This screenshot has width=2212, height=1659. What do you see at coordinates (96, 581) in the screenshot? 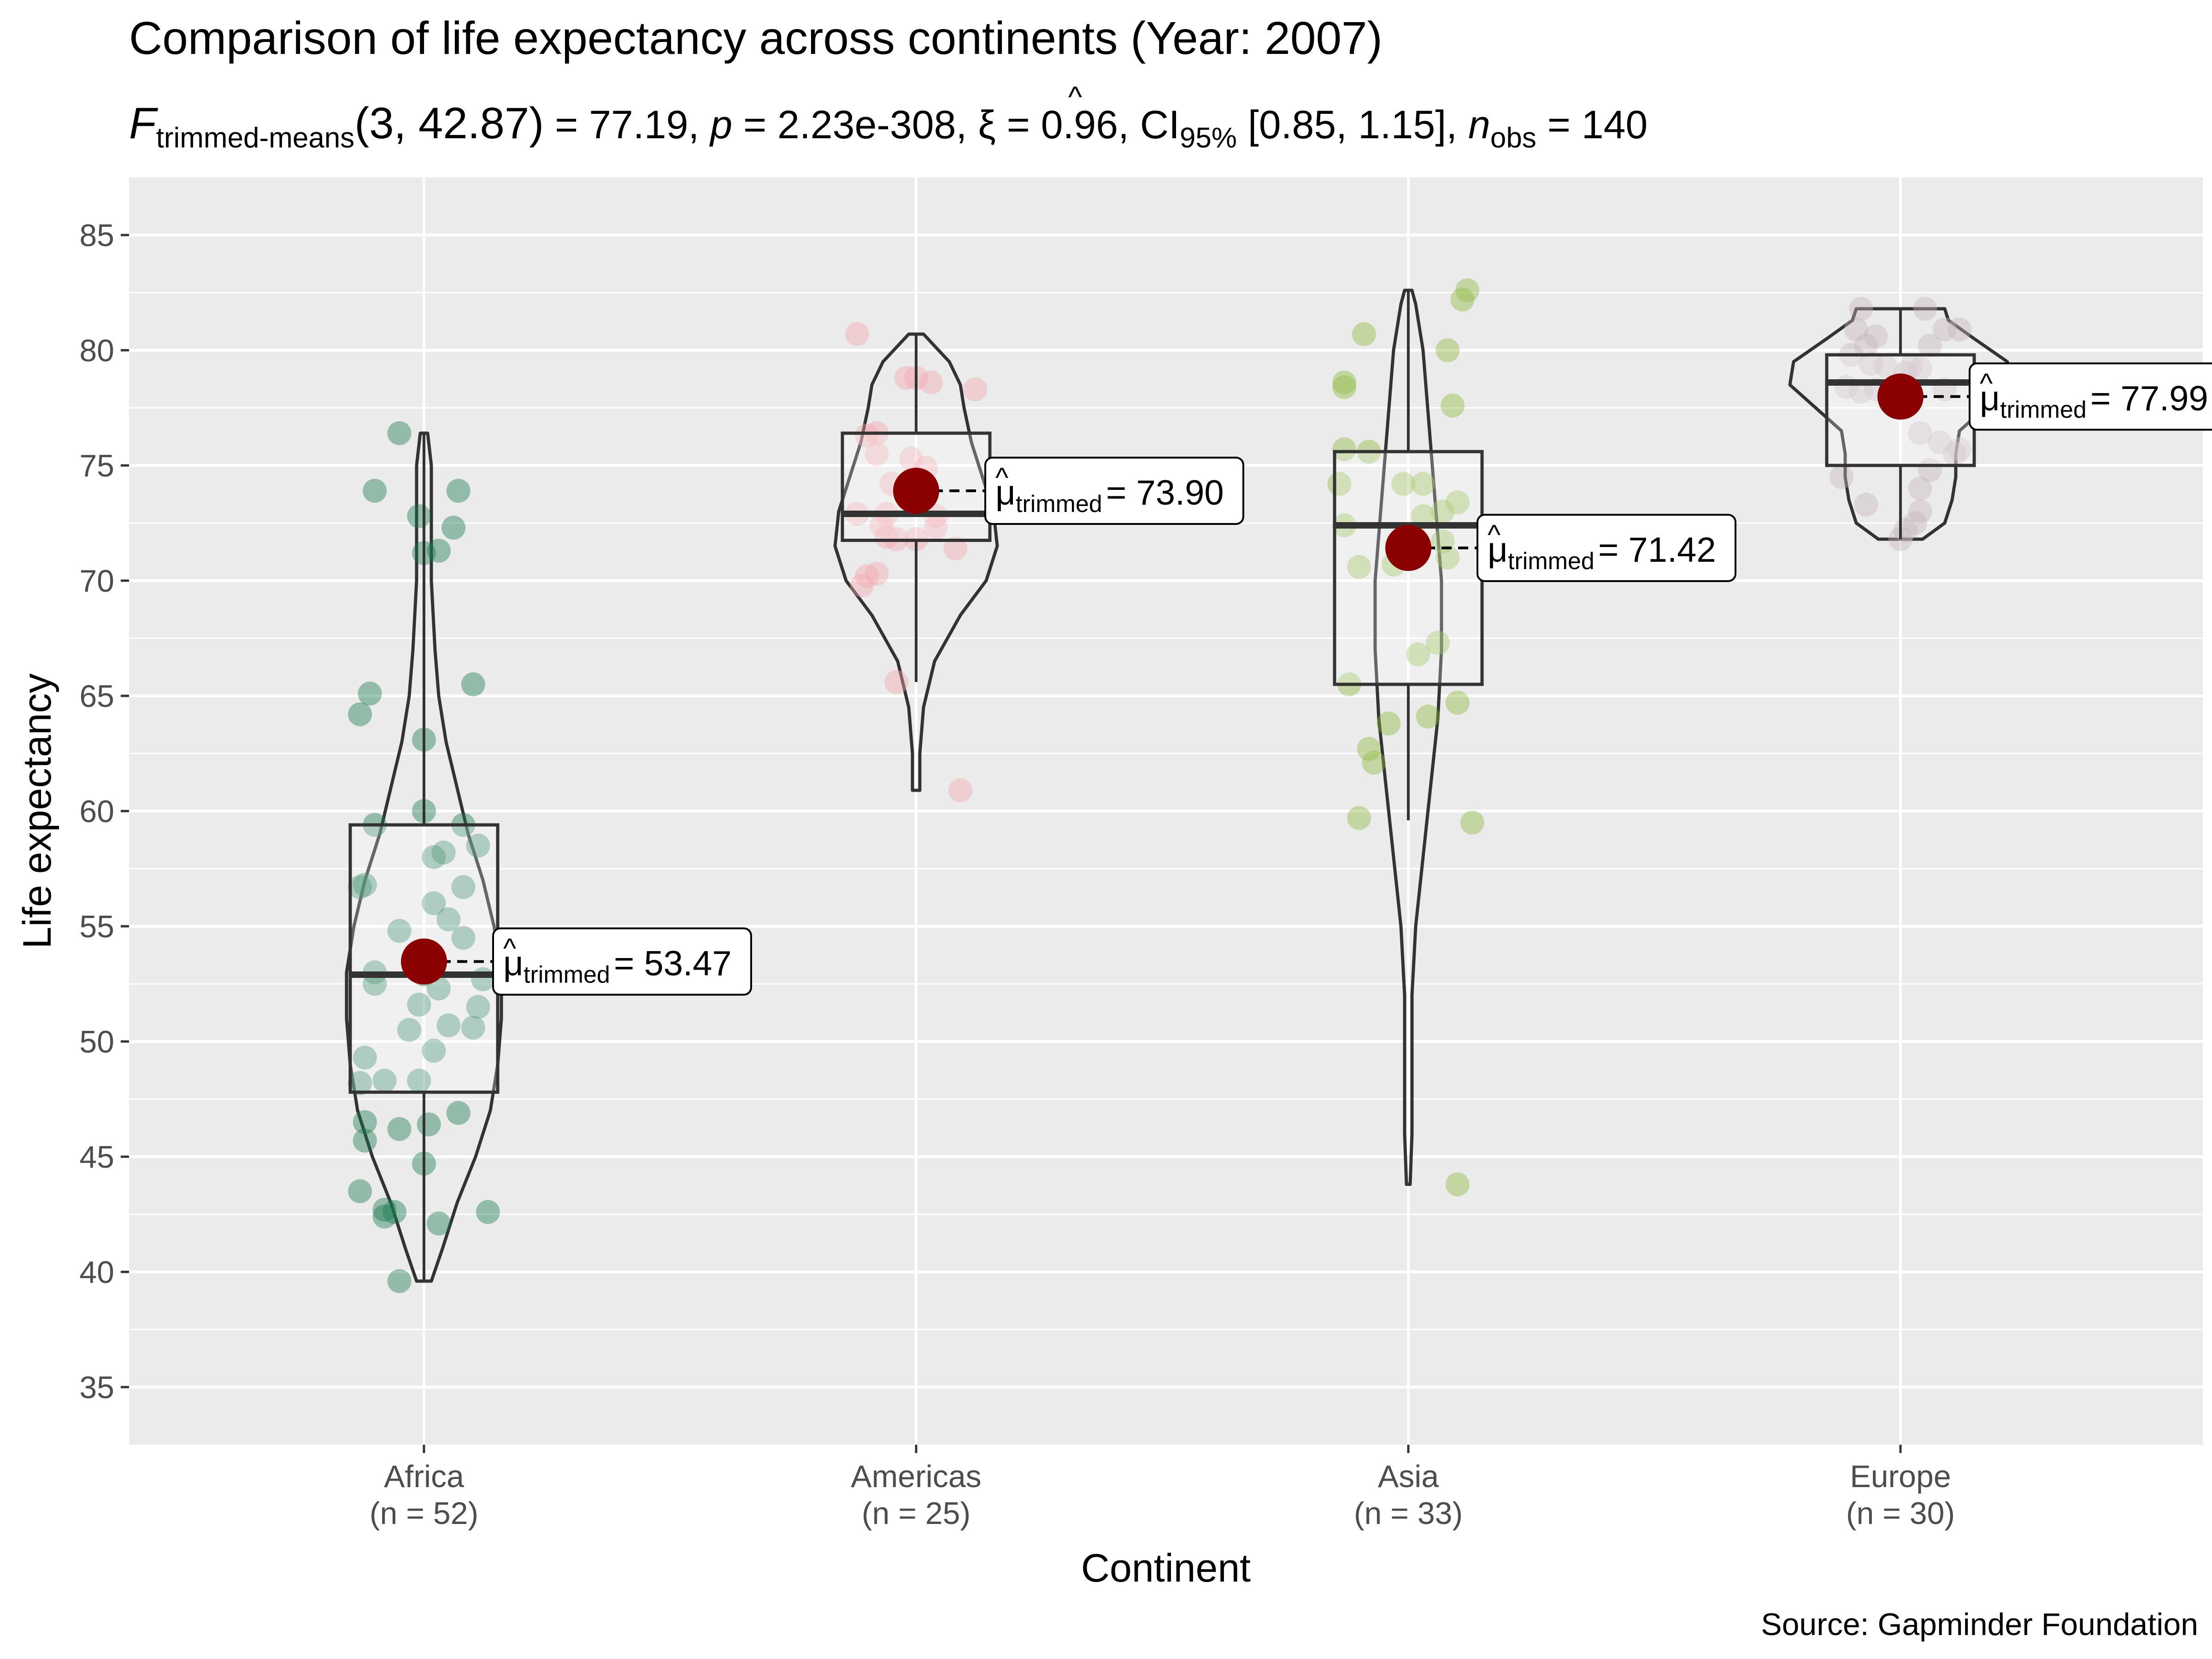
I see `y-tick-label: 70` at bounding box center [96, 581].